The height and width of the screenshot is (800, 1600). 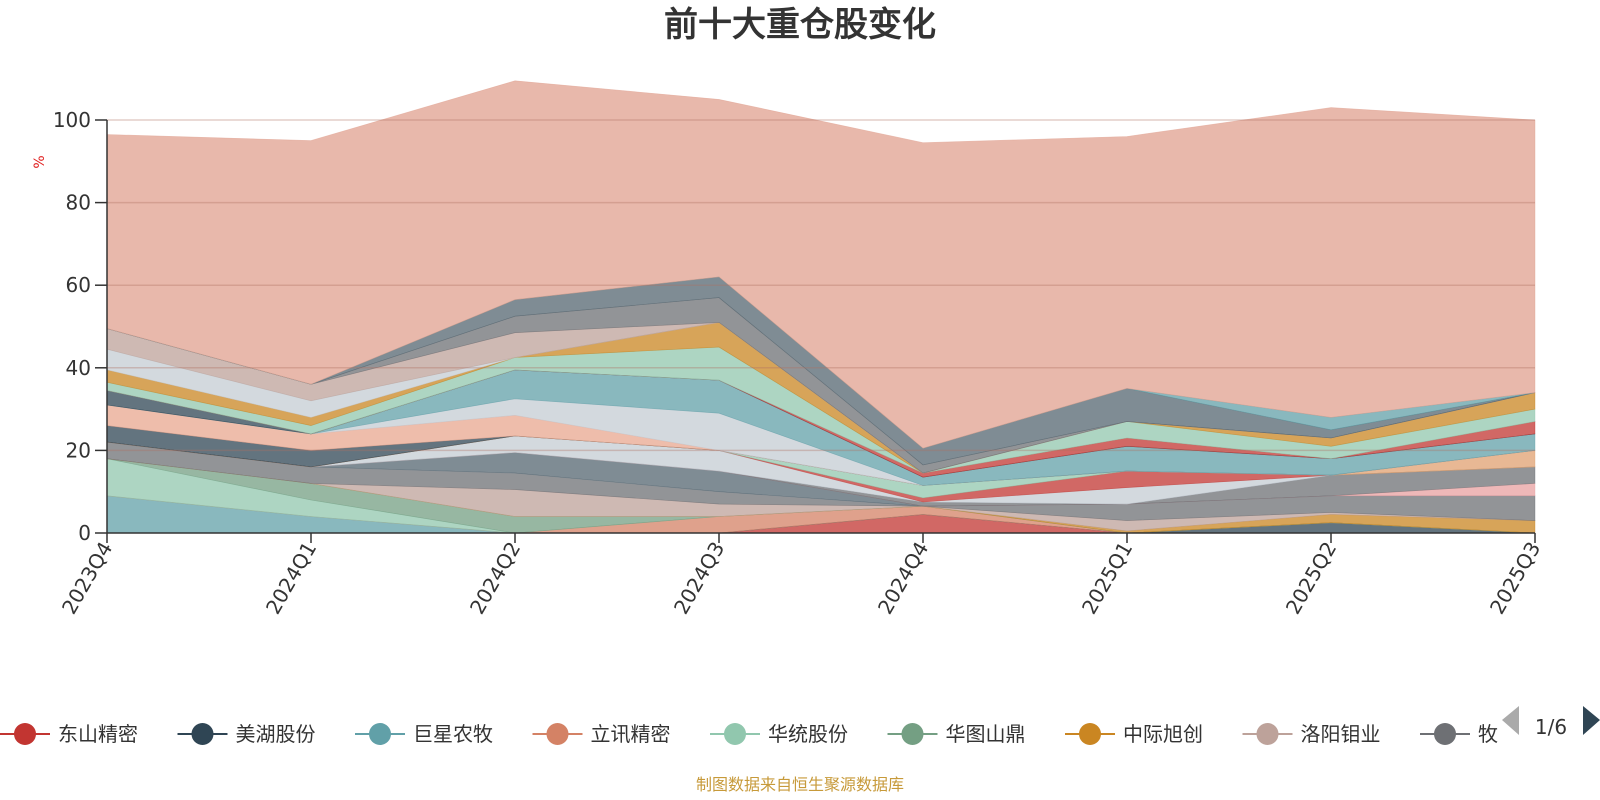 I want to click on legend-item: 巨星农牧, so click(x=424, y=734).